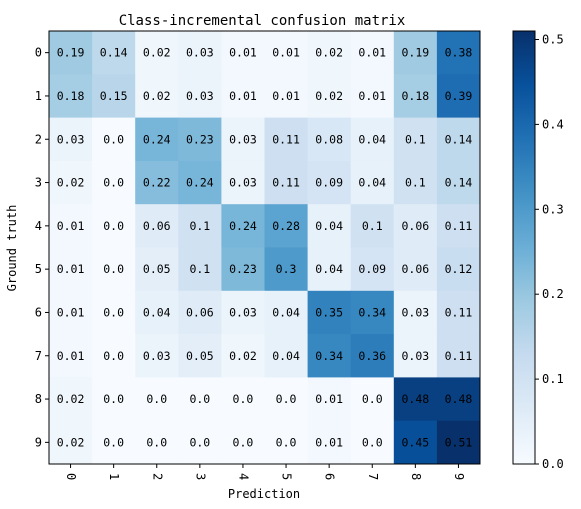  What do you see at coordinates (459, 96) in the screenshot?
I see `cell-value-label: 0.39` at bounding box center [459, 96].